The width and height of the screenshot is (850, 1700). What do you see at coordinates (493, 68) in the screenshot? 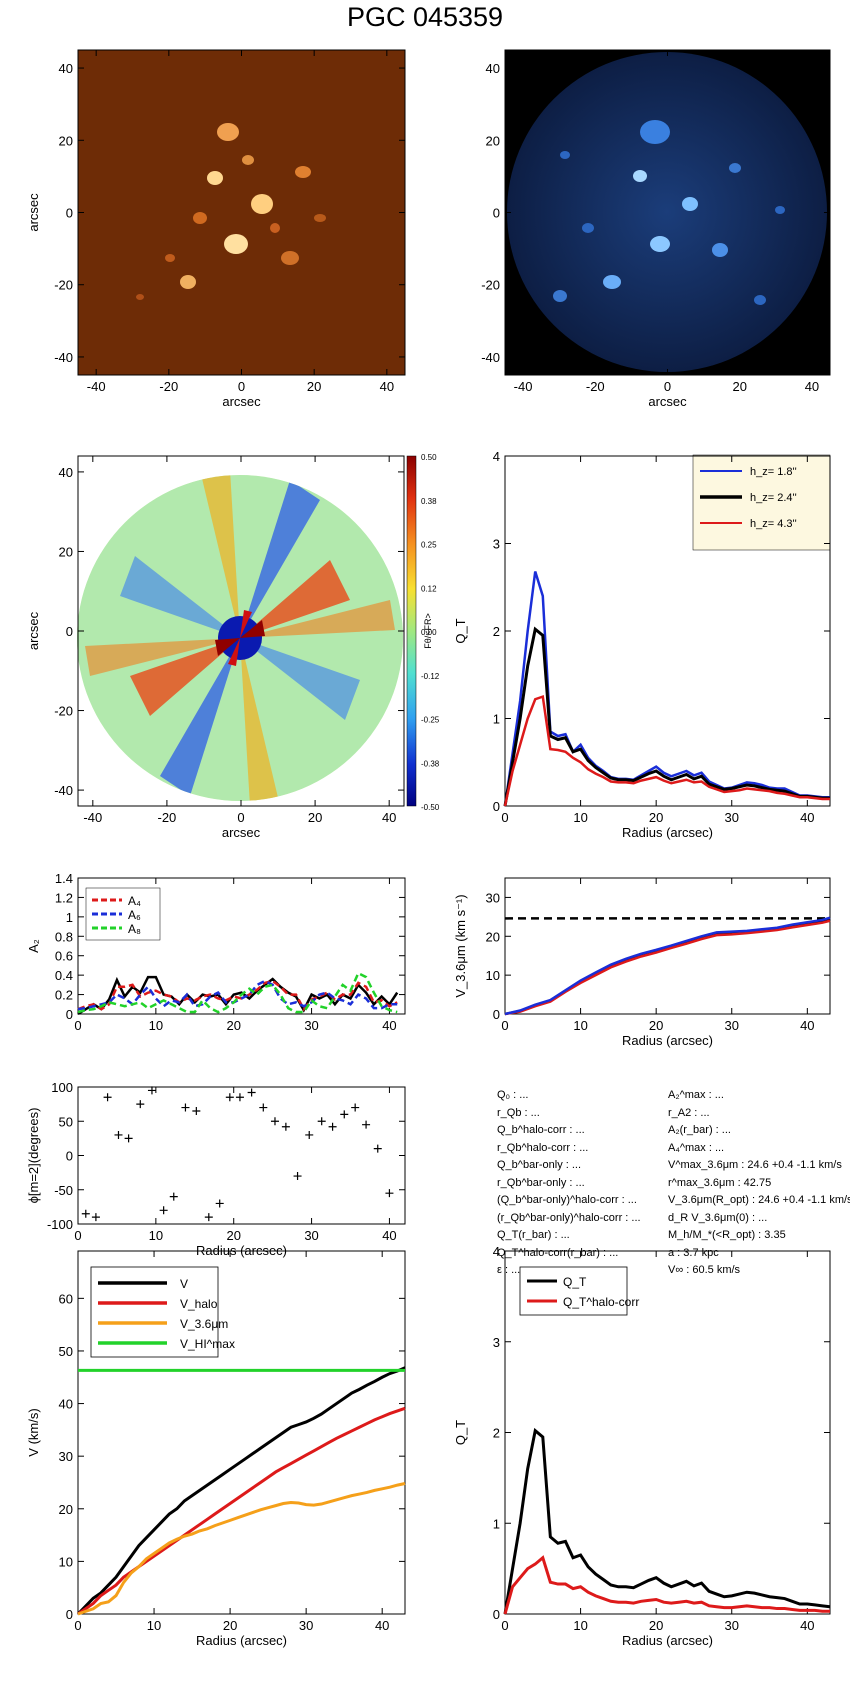
I see `image-right-ytick-label: 40` at bounding box center [493, 68].